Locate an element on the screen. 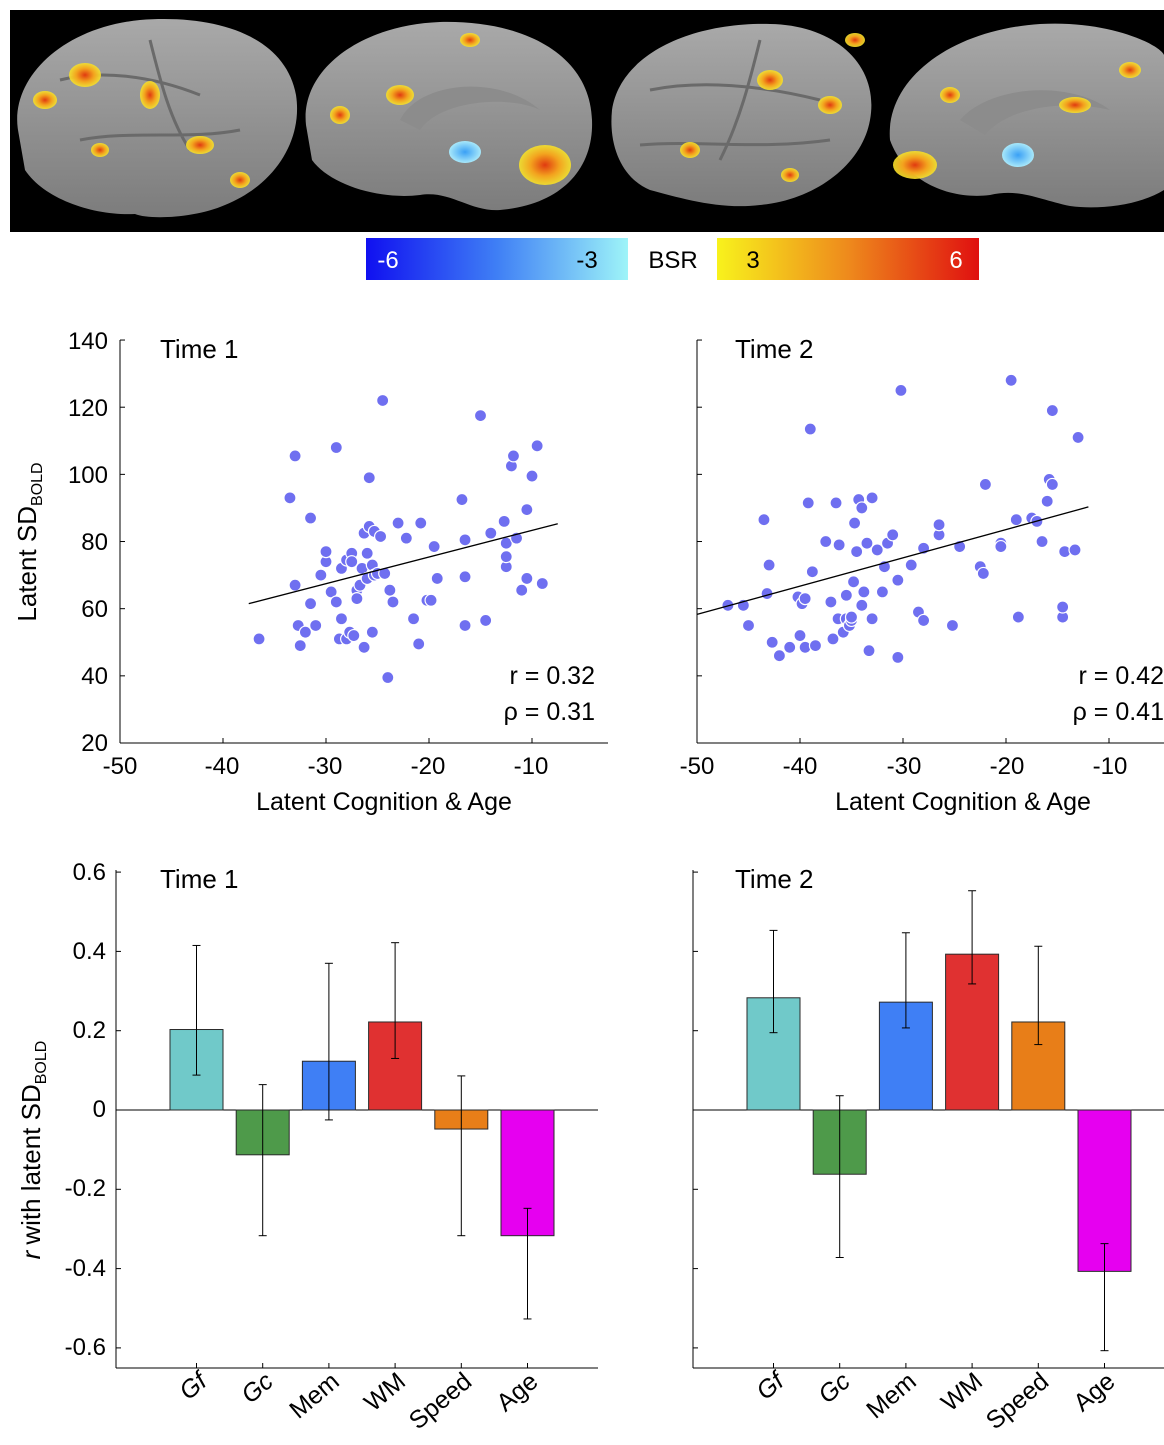  scatter2-x-label: Latent Cognition & Age is located at coordinates (963, 802).